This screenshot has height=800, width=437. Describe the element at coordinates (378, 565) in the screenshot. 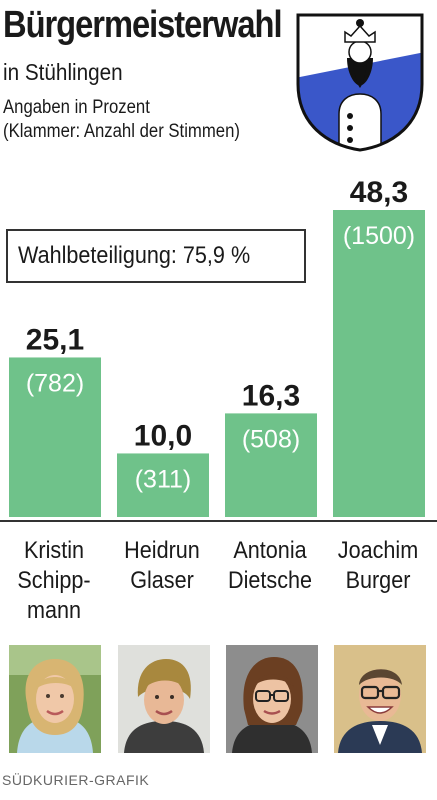

I see `candidate-name: Joachim Burger` at that location.